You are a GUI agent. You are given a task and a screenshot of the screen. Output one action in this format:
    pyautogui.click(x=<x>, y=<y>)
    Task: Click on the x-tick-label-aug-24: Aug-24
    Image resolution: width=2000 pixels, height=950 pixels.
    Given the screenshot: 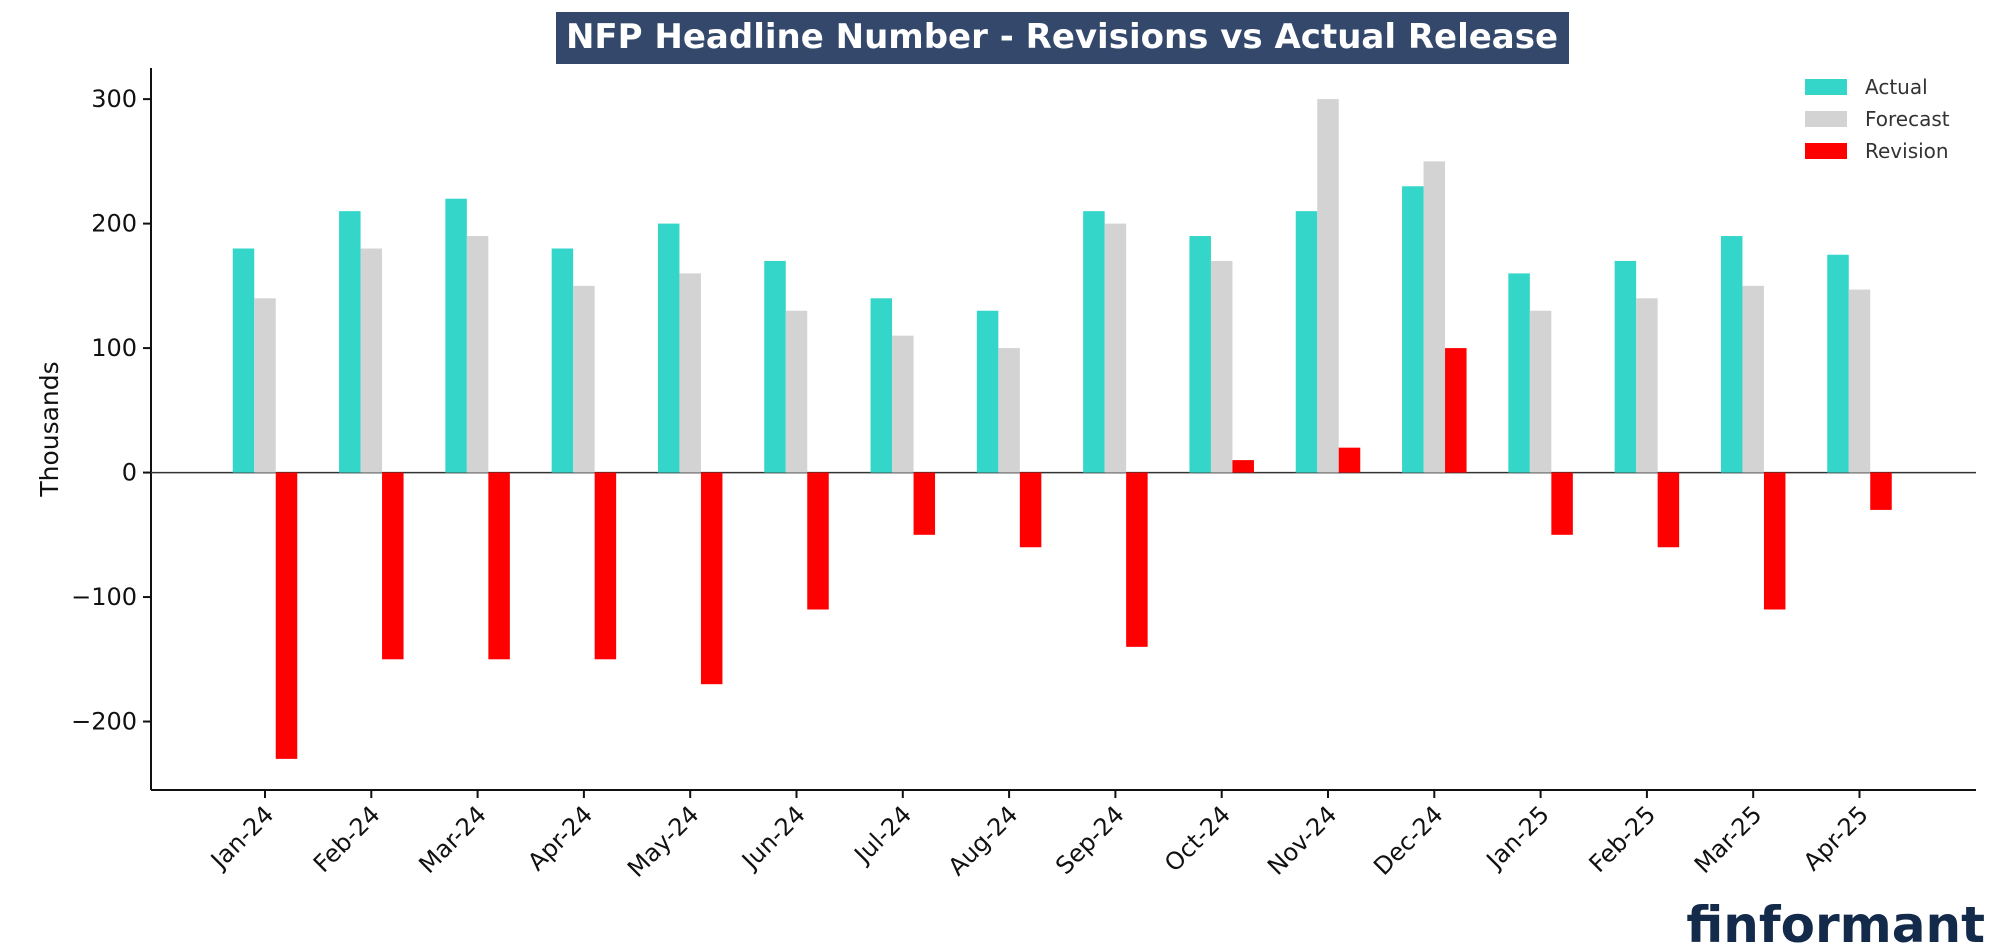 What is the action you would take?
    pyautogui.click(x=983, y=840)
    